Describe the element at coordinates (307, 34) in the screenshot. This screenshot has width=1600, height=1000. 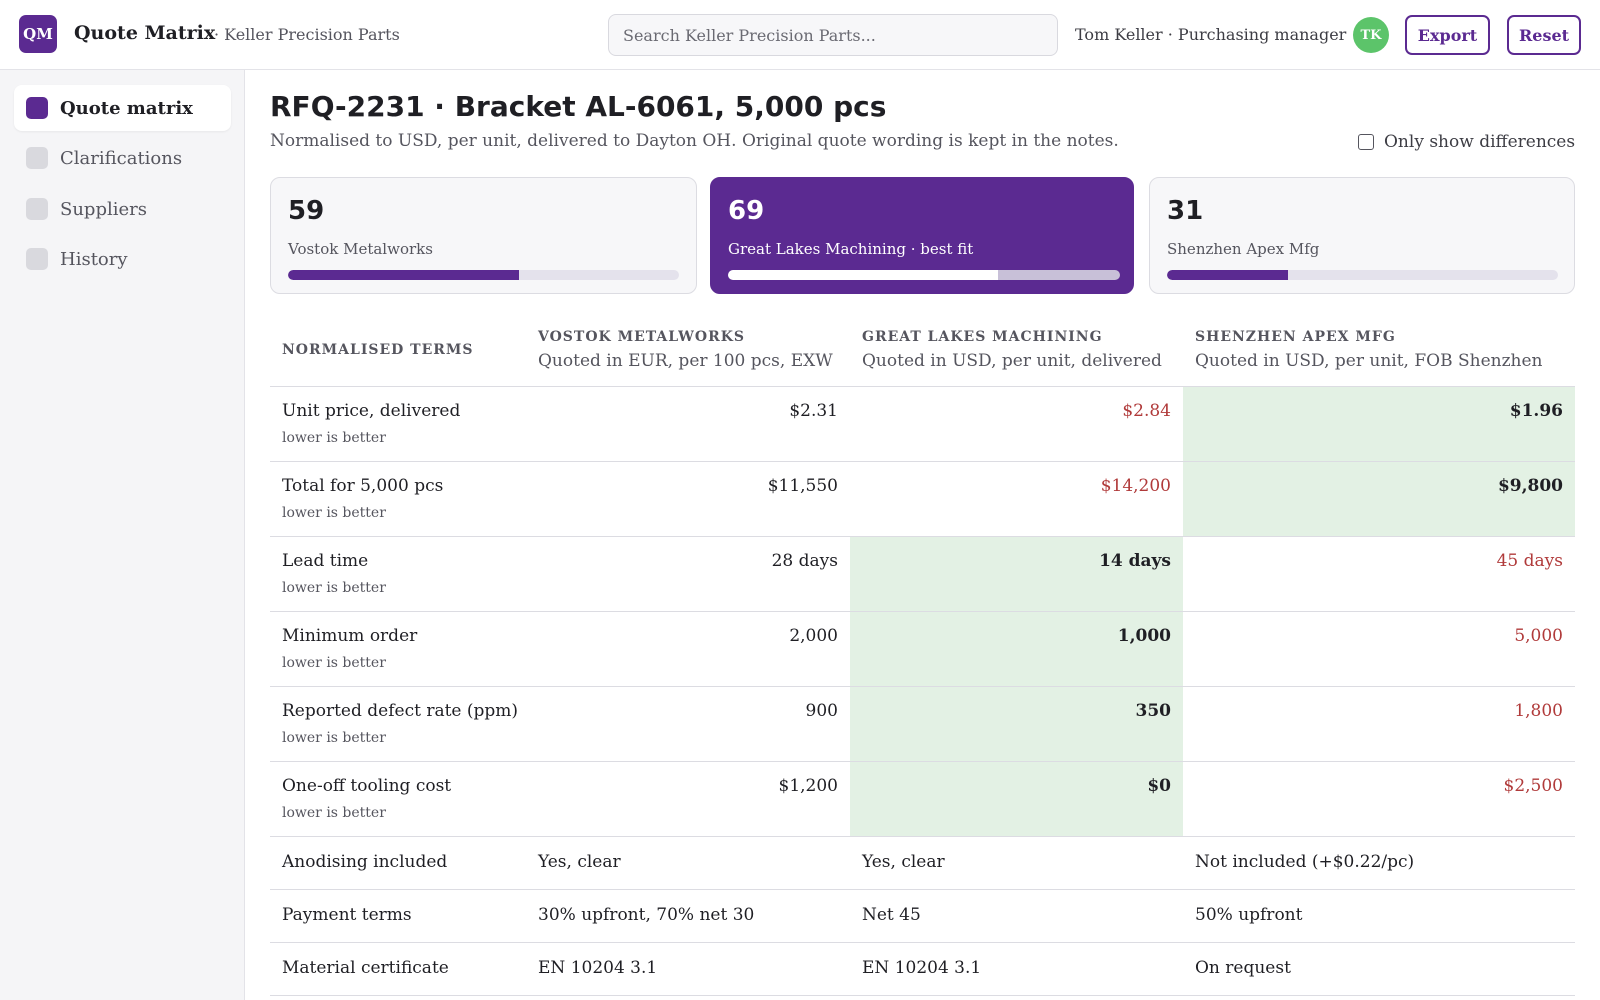
I see `company-name: · Keller Precision Parts` at that location.